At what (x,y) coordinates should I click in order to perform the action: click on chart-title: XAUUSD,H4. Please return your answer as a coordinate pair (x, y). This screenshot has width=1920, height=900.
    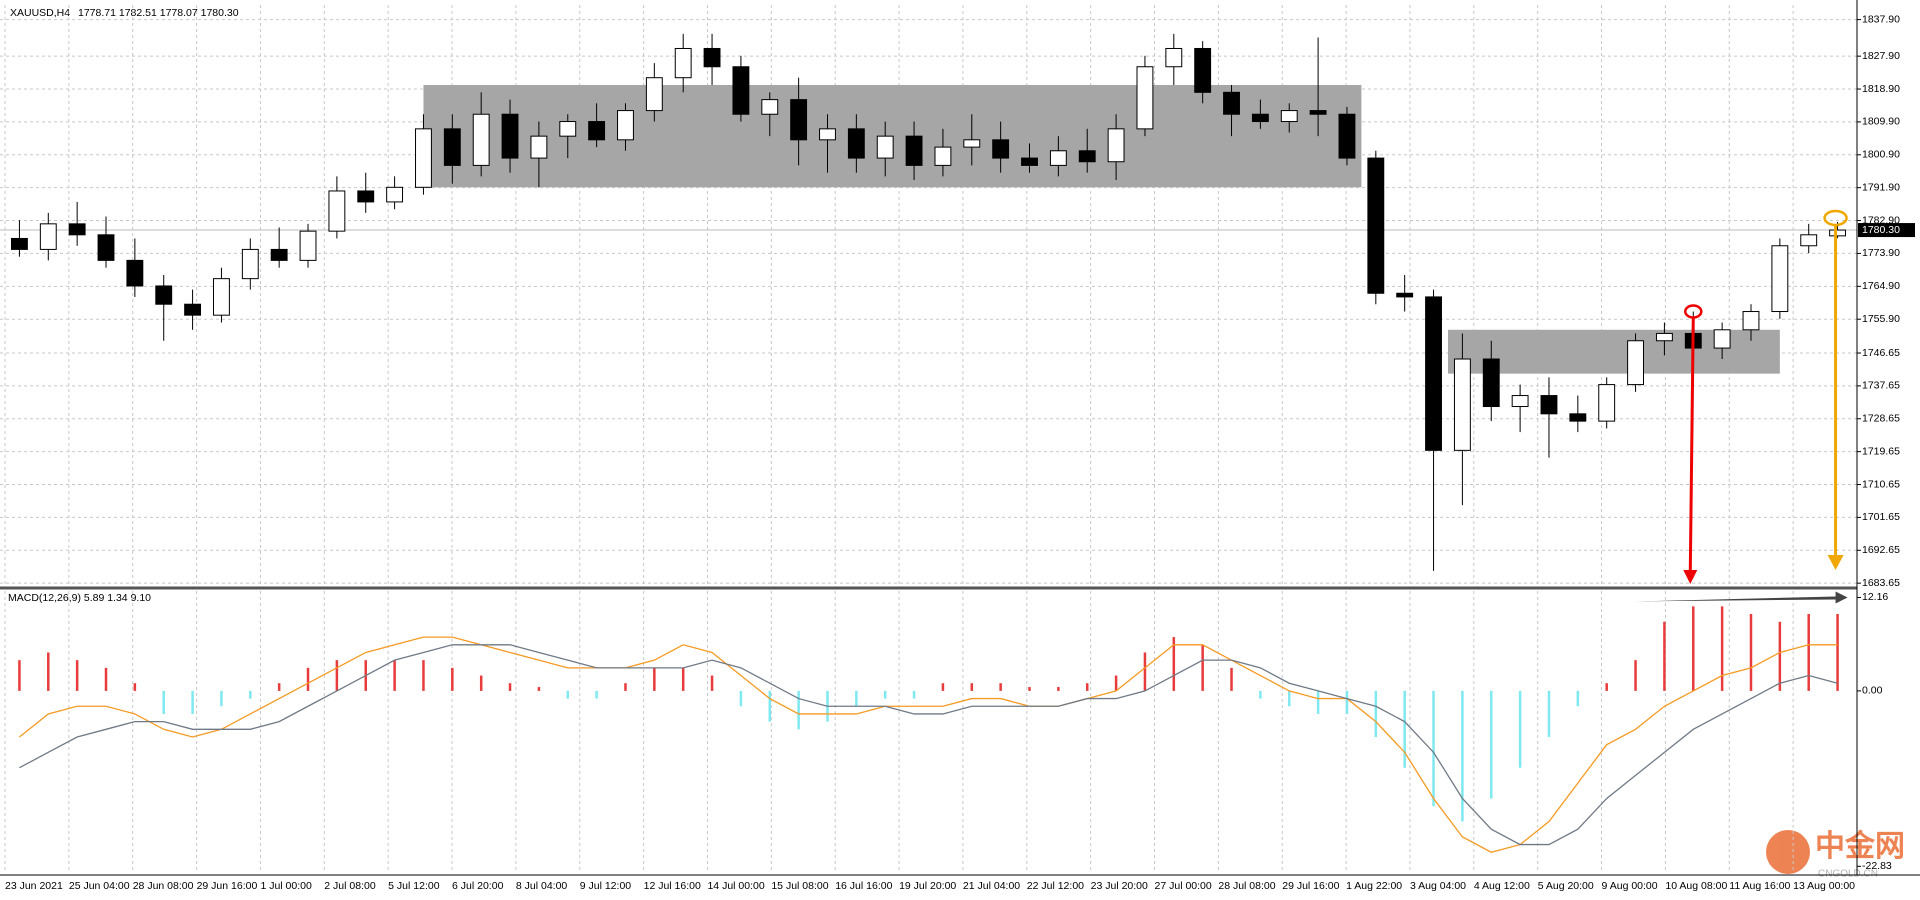
    Looking at the image, I should click on (40, 13).